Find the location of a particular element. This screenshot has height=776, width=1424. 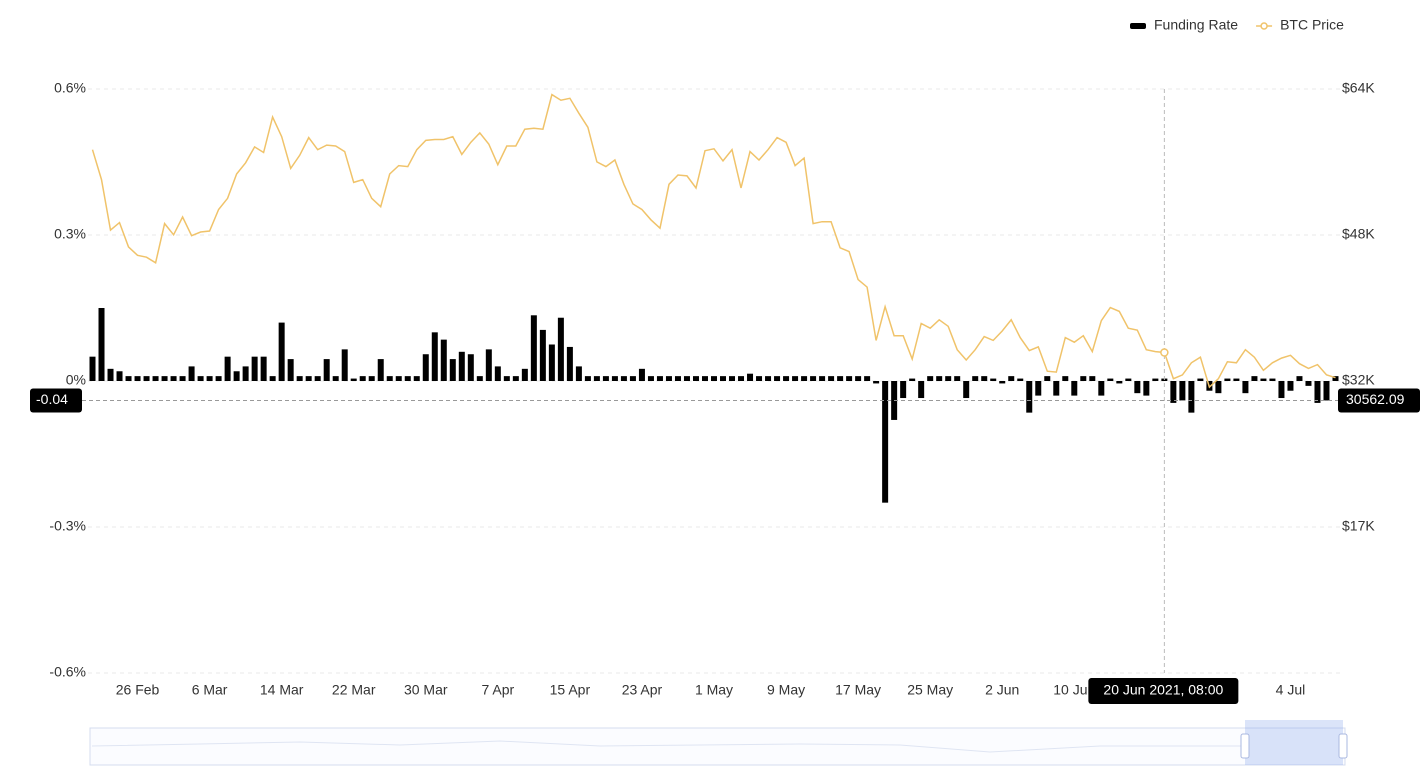

x-tick-label: 6 Mar is located at coordinates (210, 690).